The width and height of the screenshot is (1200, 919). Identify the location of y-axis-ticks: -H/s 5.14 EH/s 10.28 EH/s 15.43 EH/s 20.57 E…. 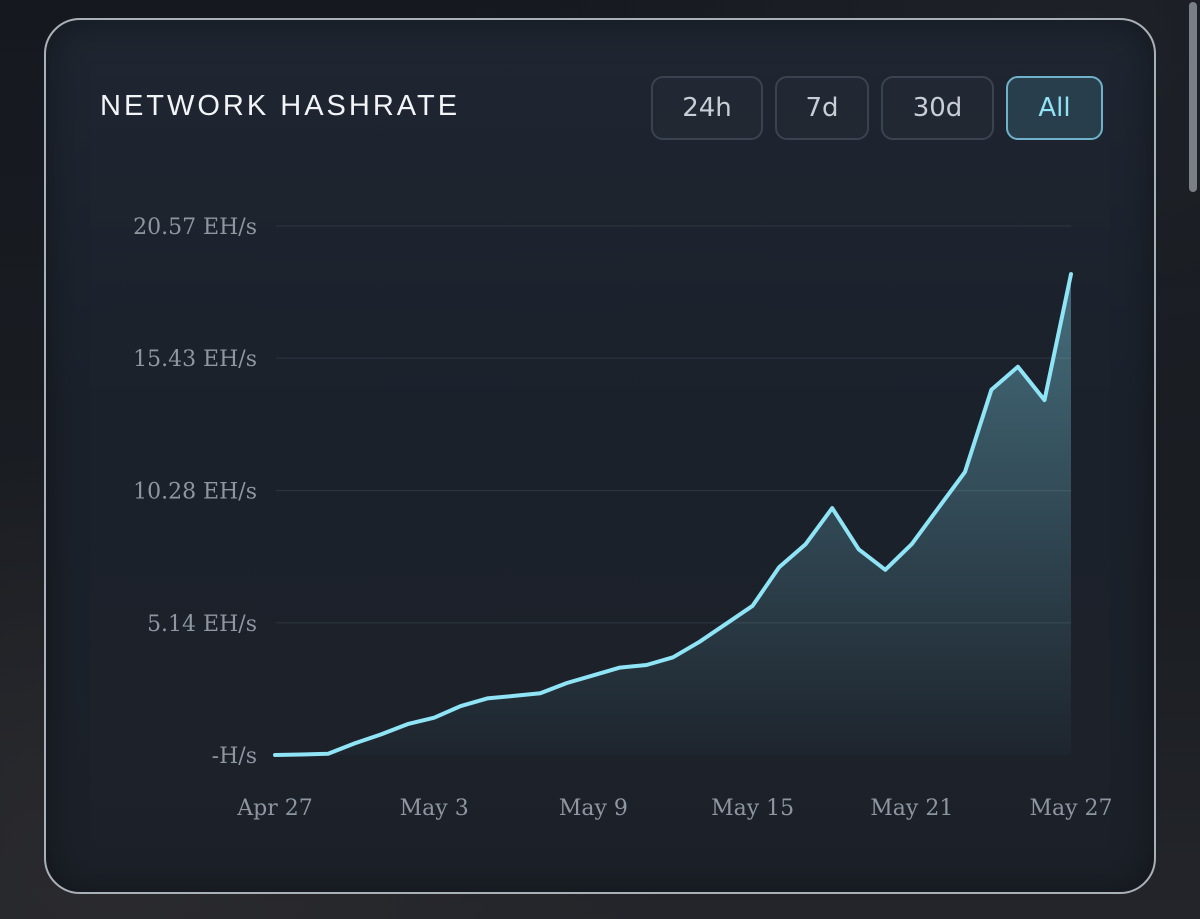
(195, 492).